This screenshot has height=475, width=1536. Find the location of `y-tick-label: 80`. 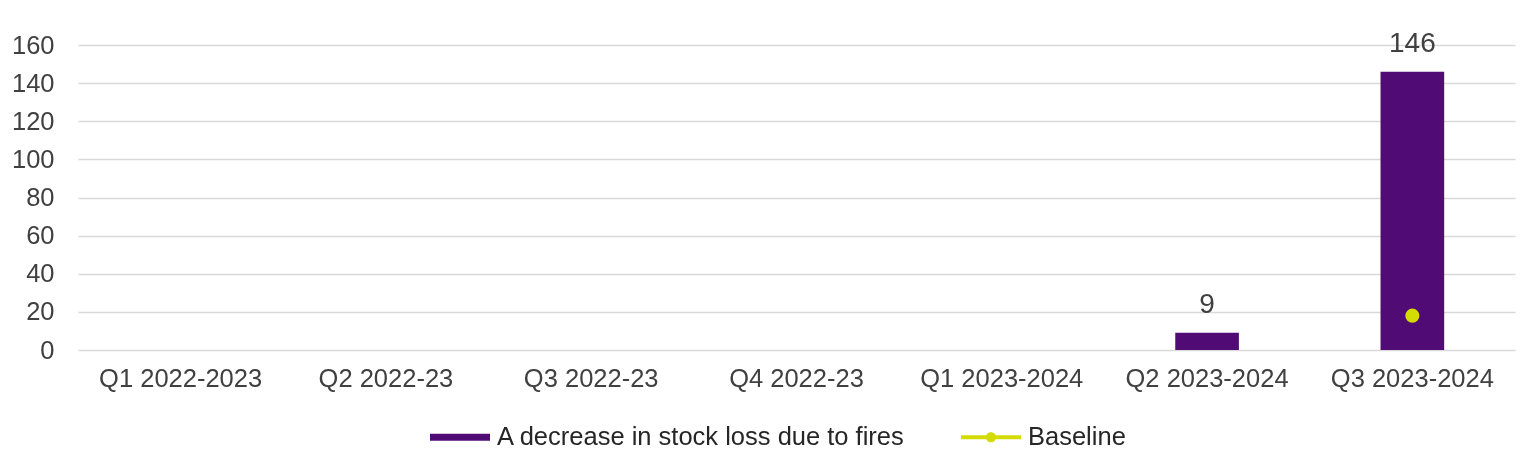

y-tick-label: 80 is located at coordinates (40, 197).